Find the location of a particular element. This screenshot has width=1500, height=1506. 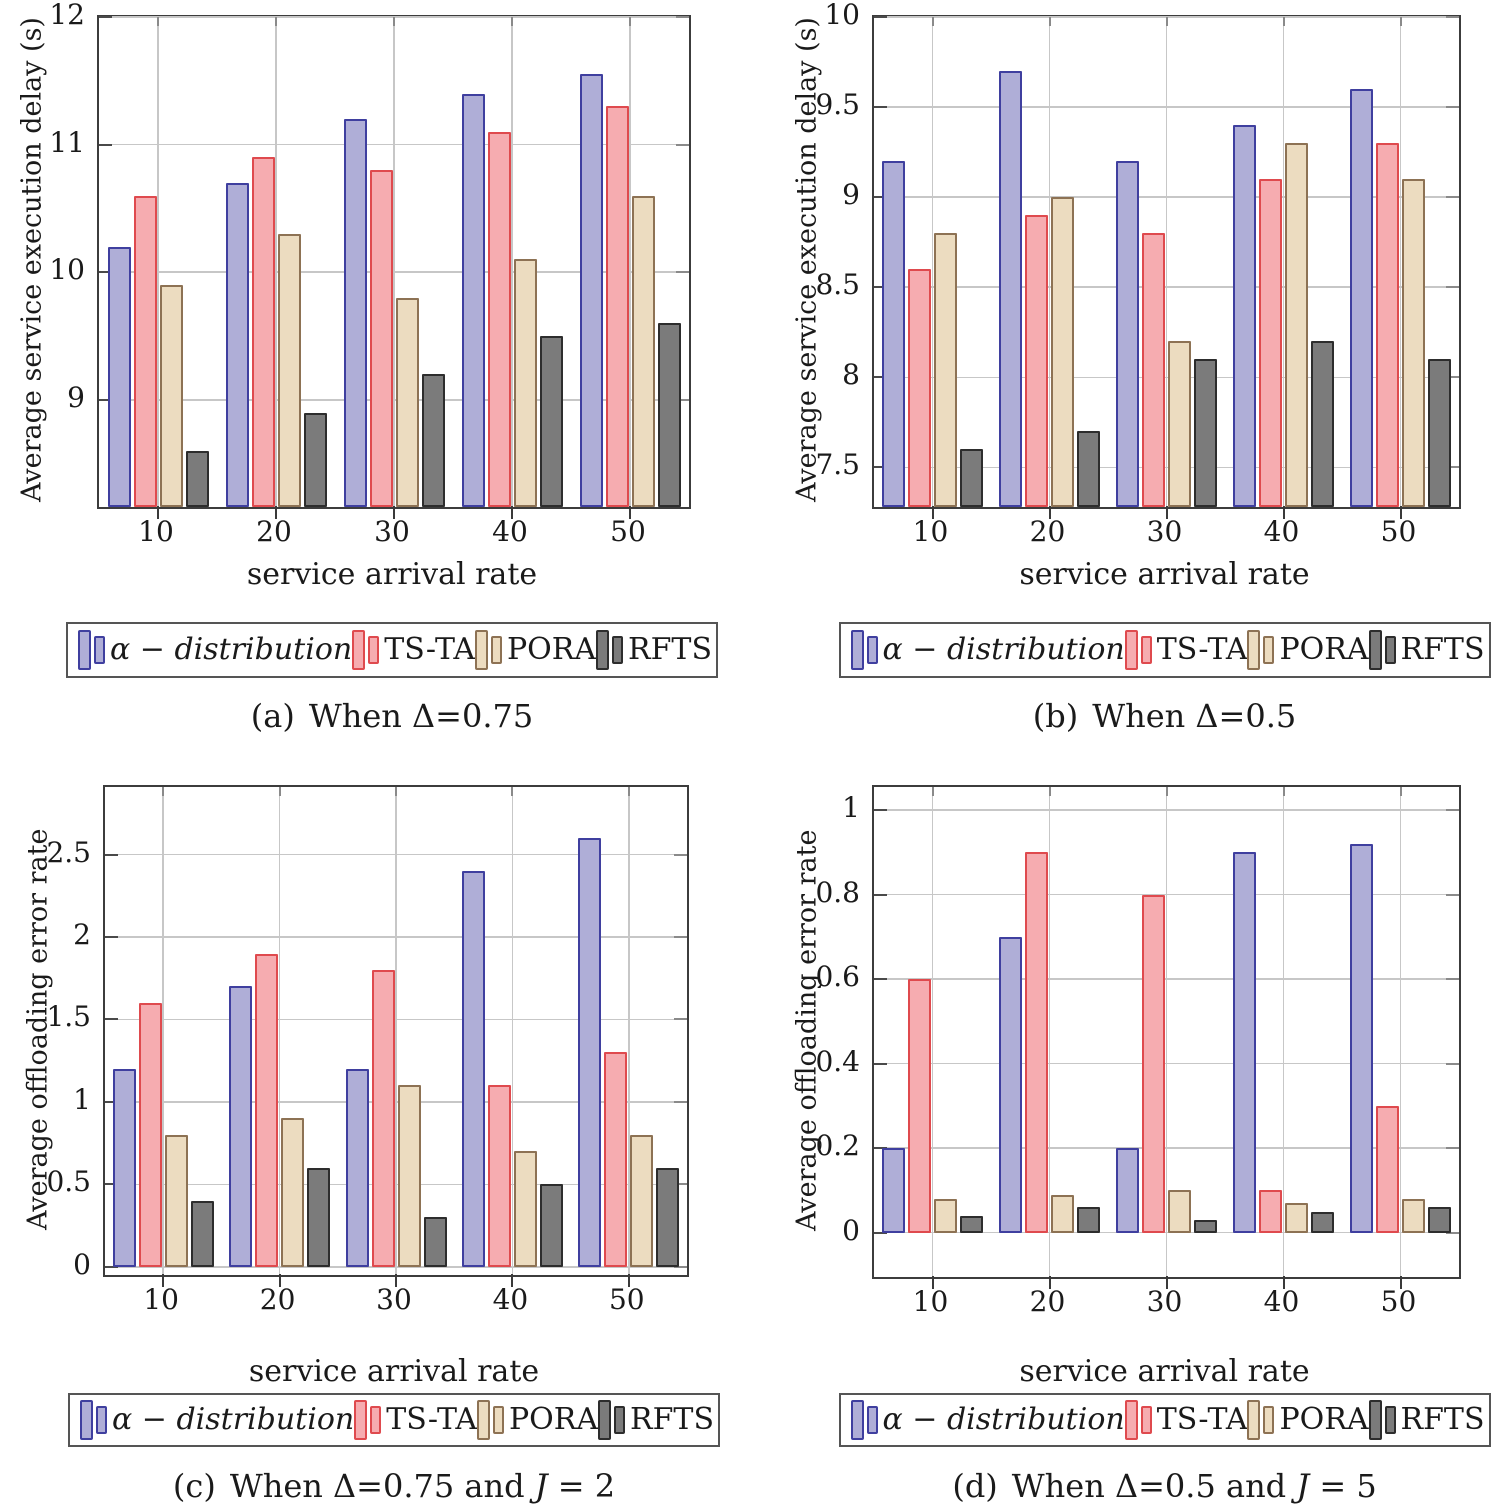

caption: (a) When Δ=0.75 is located at coordinates (392, 716).